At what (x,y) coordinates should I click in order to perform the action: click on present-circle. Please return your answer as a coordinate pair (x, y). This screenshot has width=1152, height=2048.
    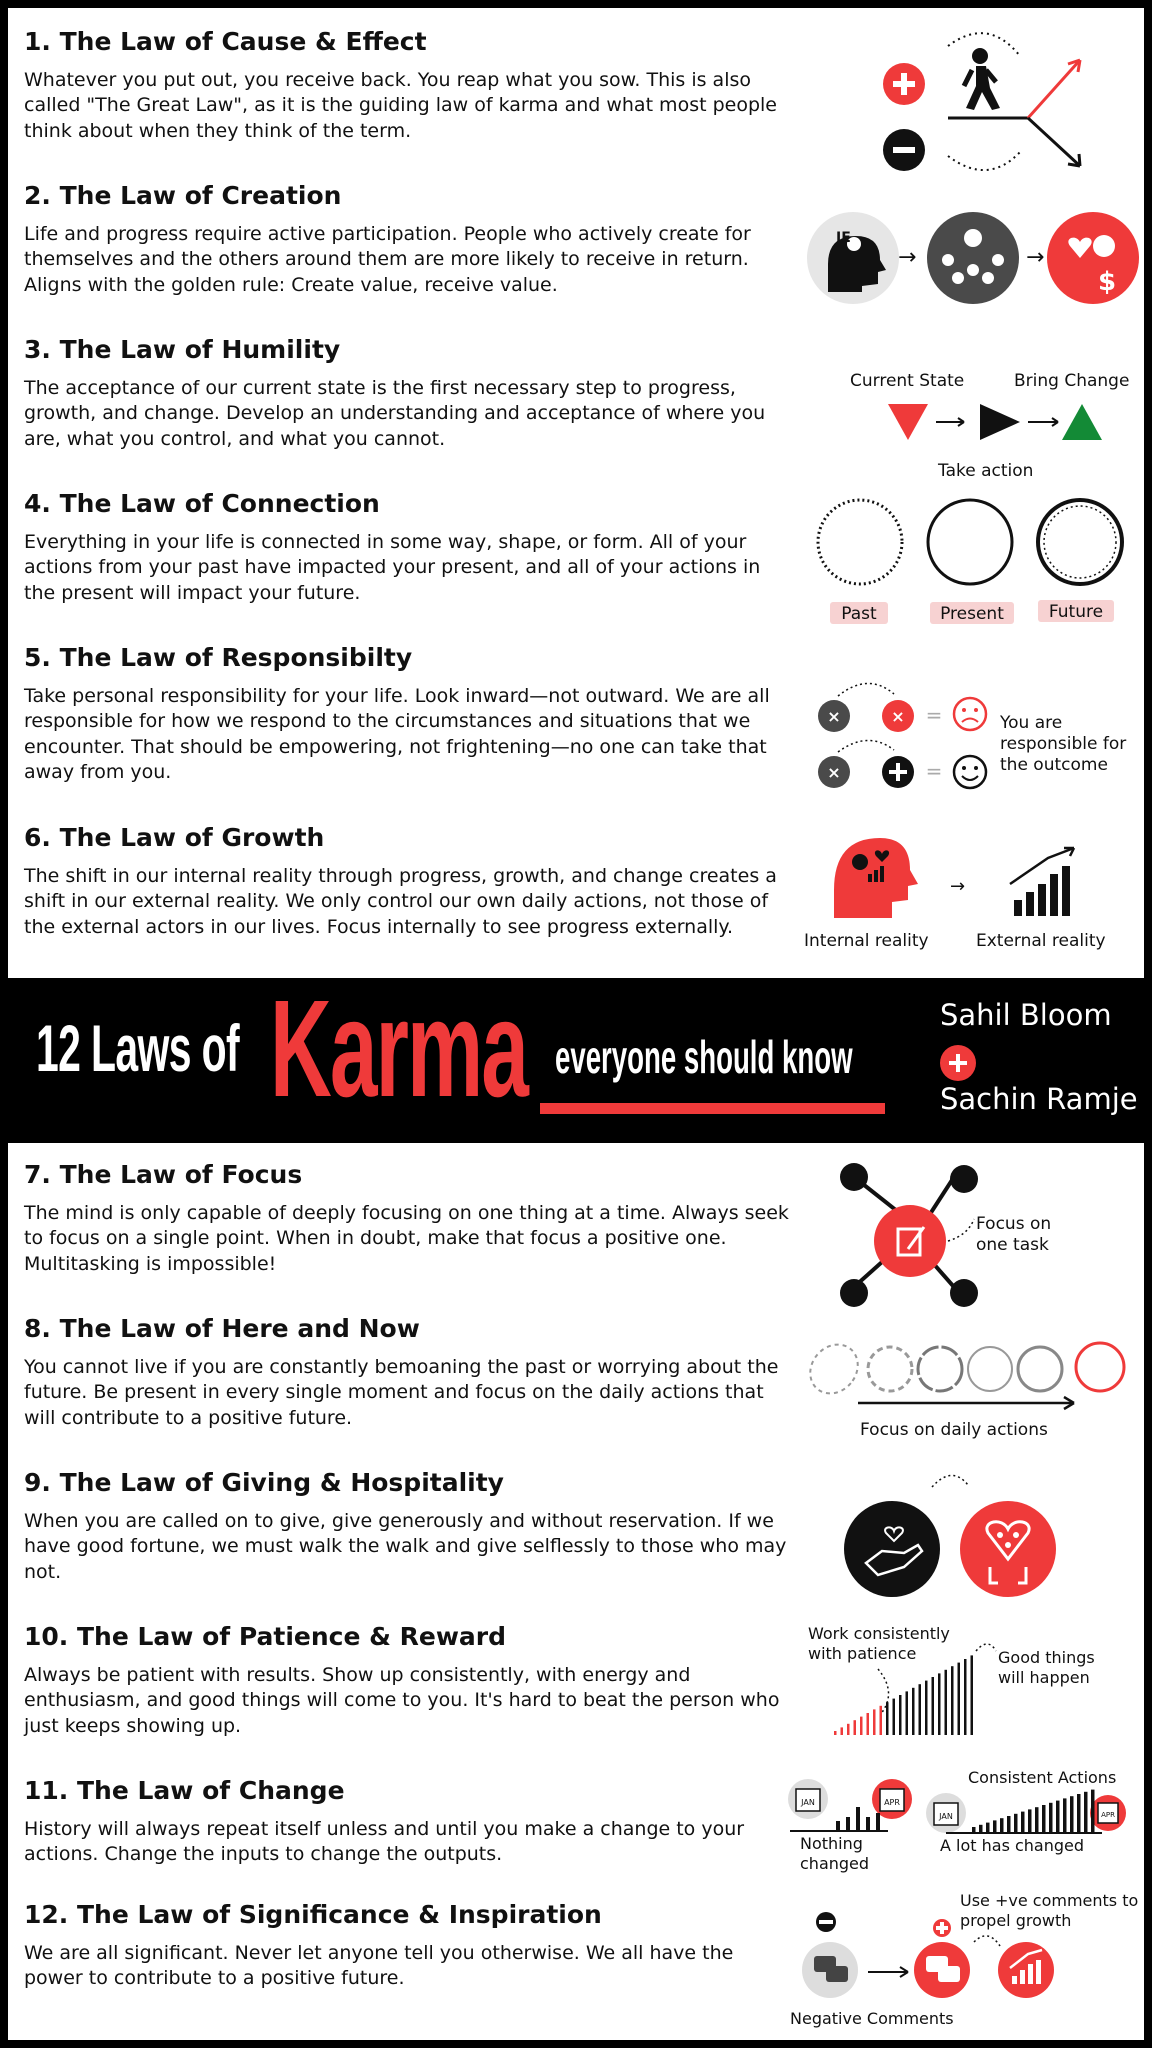
    Looking at the image, I should click on (970, 542).